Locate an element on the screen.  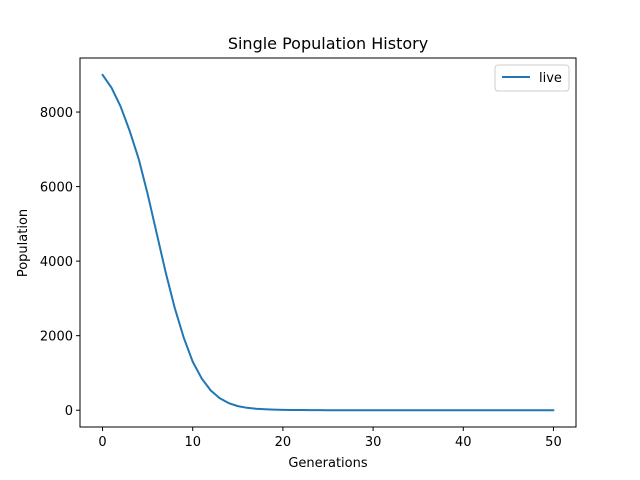
x-tick-label-40: 40 is located at coordinates (463, 442).